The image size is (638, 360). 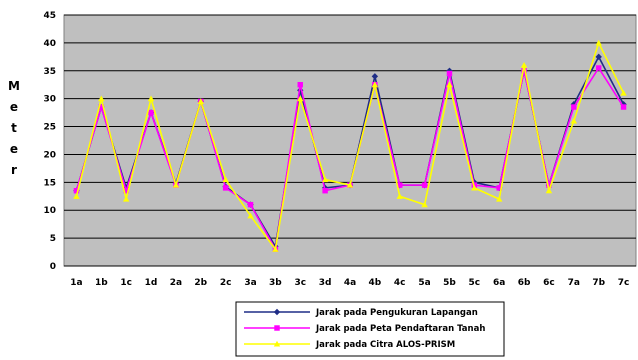 I want to click on x-tick-label: 7b, so click(x=598, y=283).